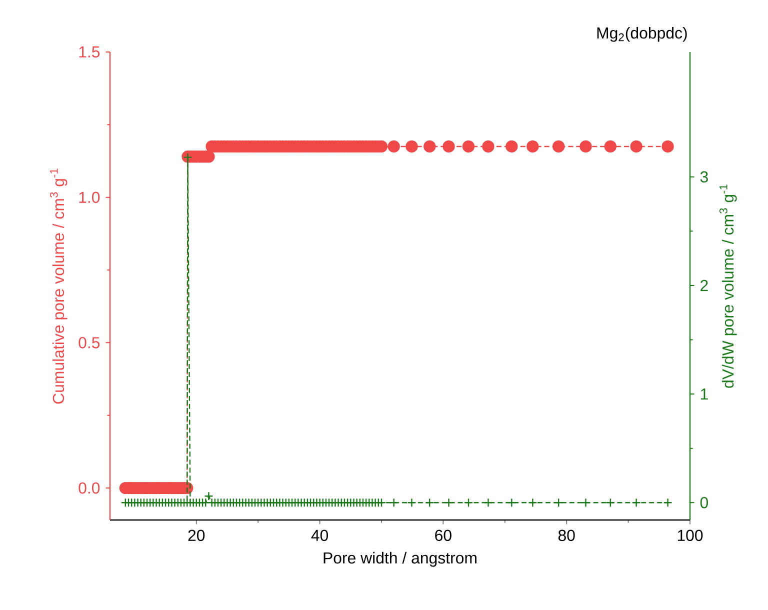 This screenshot has height=610, width=768. What do you see at coordinates (89, 52) in the screenshot?
I see `y-tick-label: 1.5` at bounding box center [89, 52].